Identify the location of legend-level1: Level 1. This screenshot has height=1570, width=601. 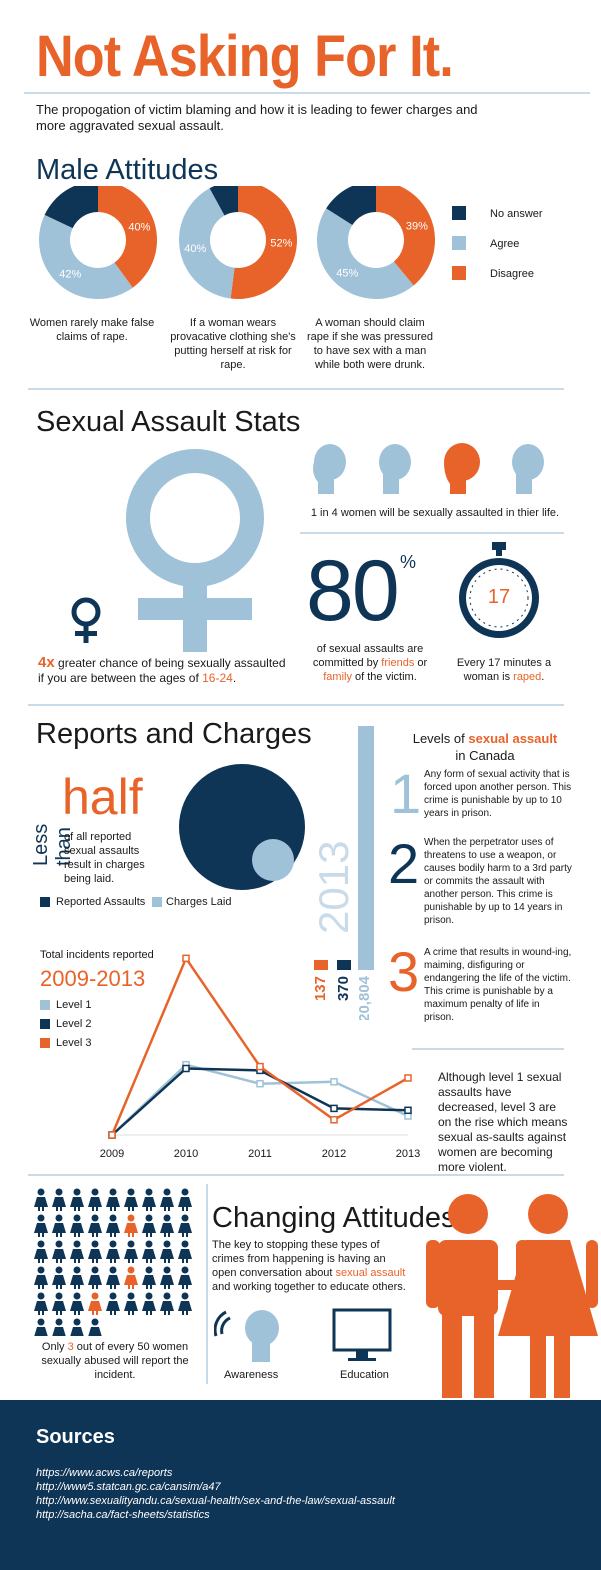
(74, 1005).